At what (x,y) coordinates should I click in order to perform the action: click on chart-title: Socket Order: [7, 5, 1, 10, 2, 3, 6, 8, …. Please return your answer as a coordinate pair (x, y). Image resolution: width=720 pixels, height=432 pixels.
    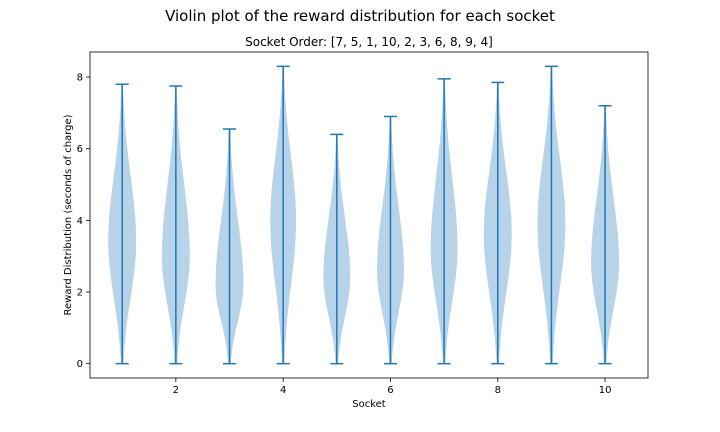
    Looking at the image, I should click on (369, 42).